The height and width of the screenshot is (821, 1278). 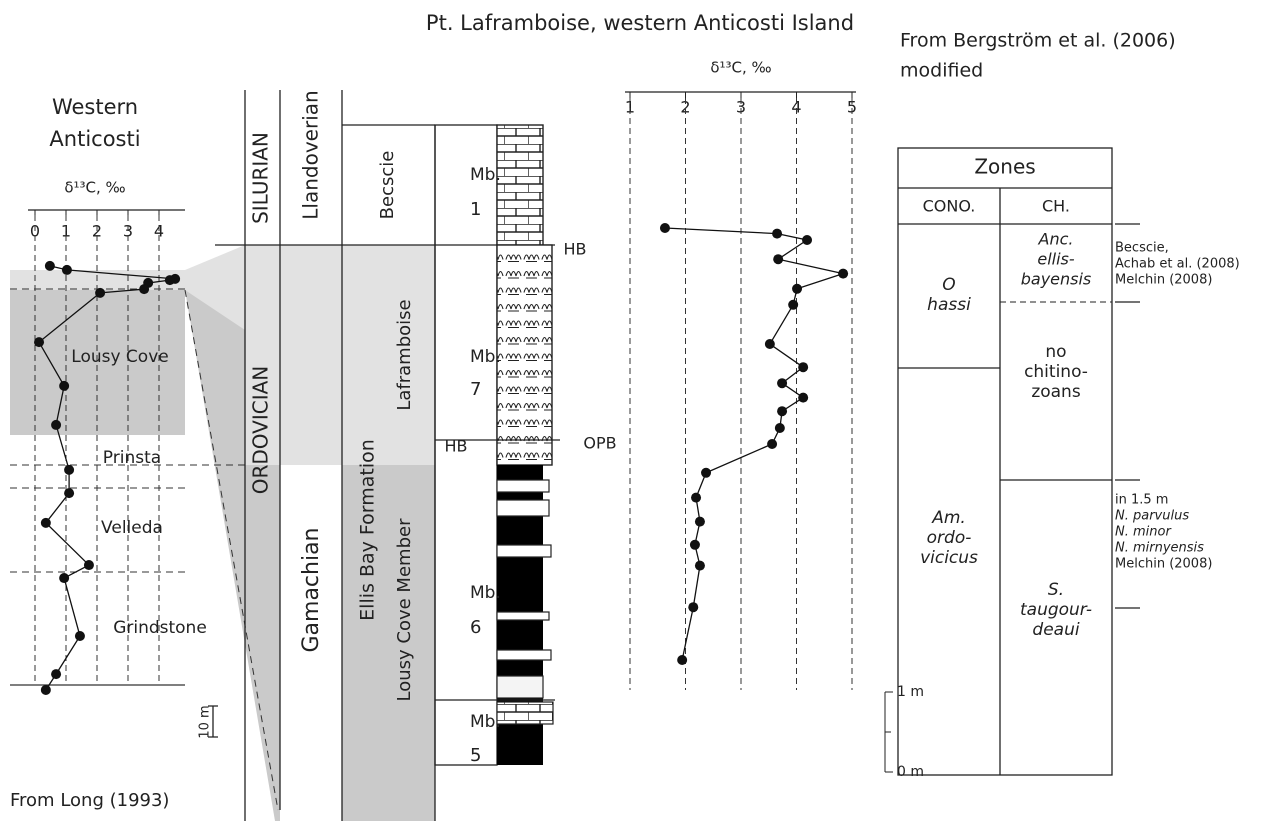 I want to click on x-tick-label: 4, so click(x=796, y=107).